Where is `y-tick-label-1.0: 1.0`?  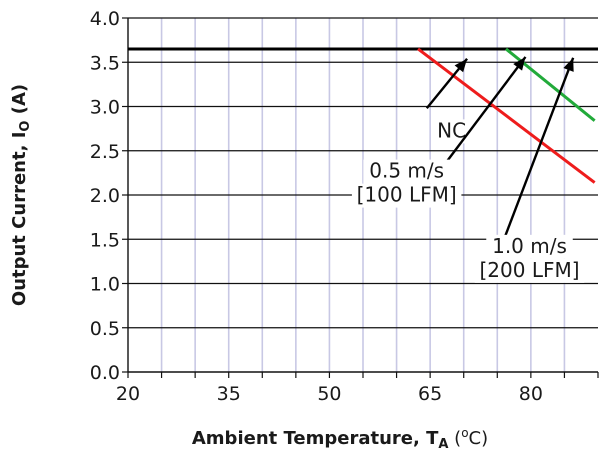 y-tick-label-1.0: 1.0 is located at coordinates (105, 285).